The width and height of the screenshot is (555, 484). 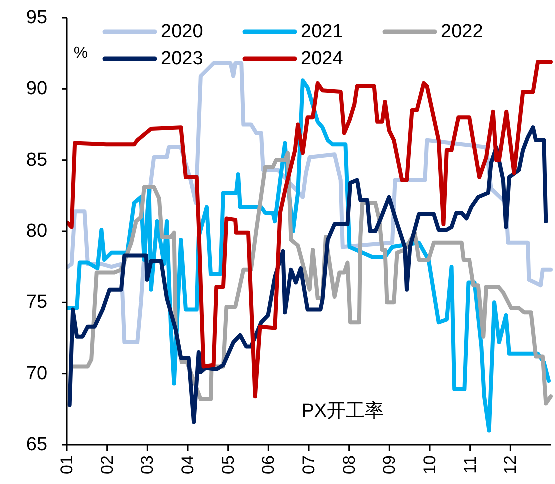 I want to click on y-tick-label: 70, so click(x=37, y=373).